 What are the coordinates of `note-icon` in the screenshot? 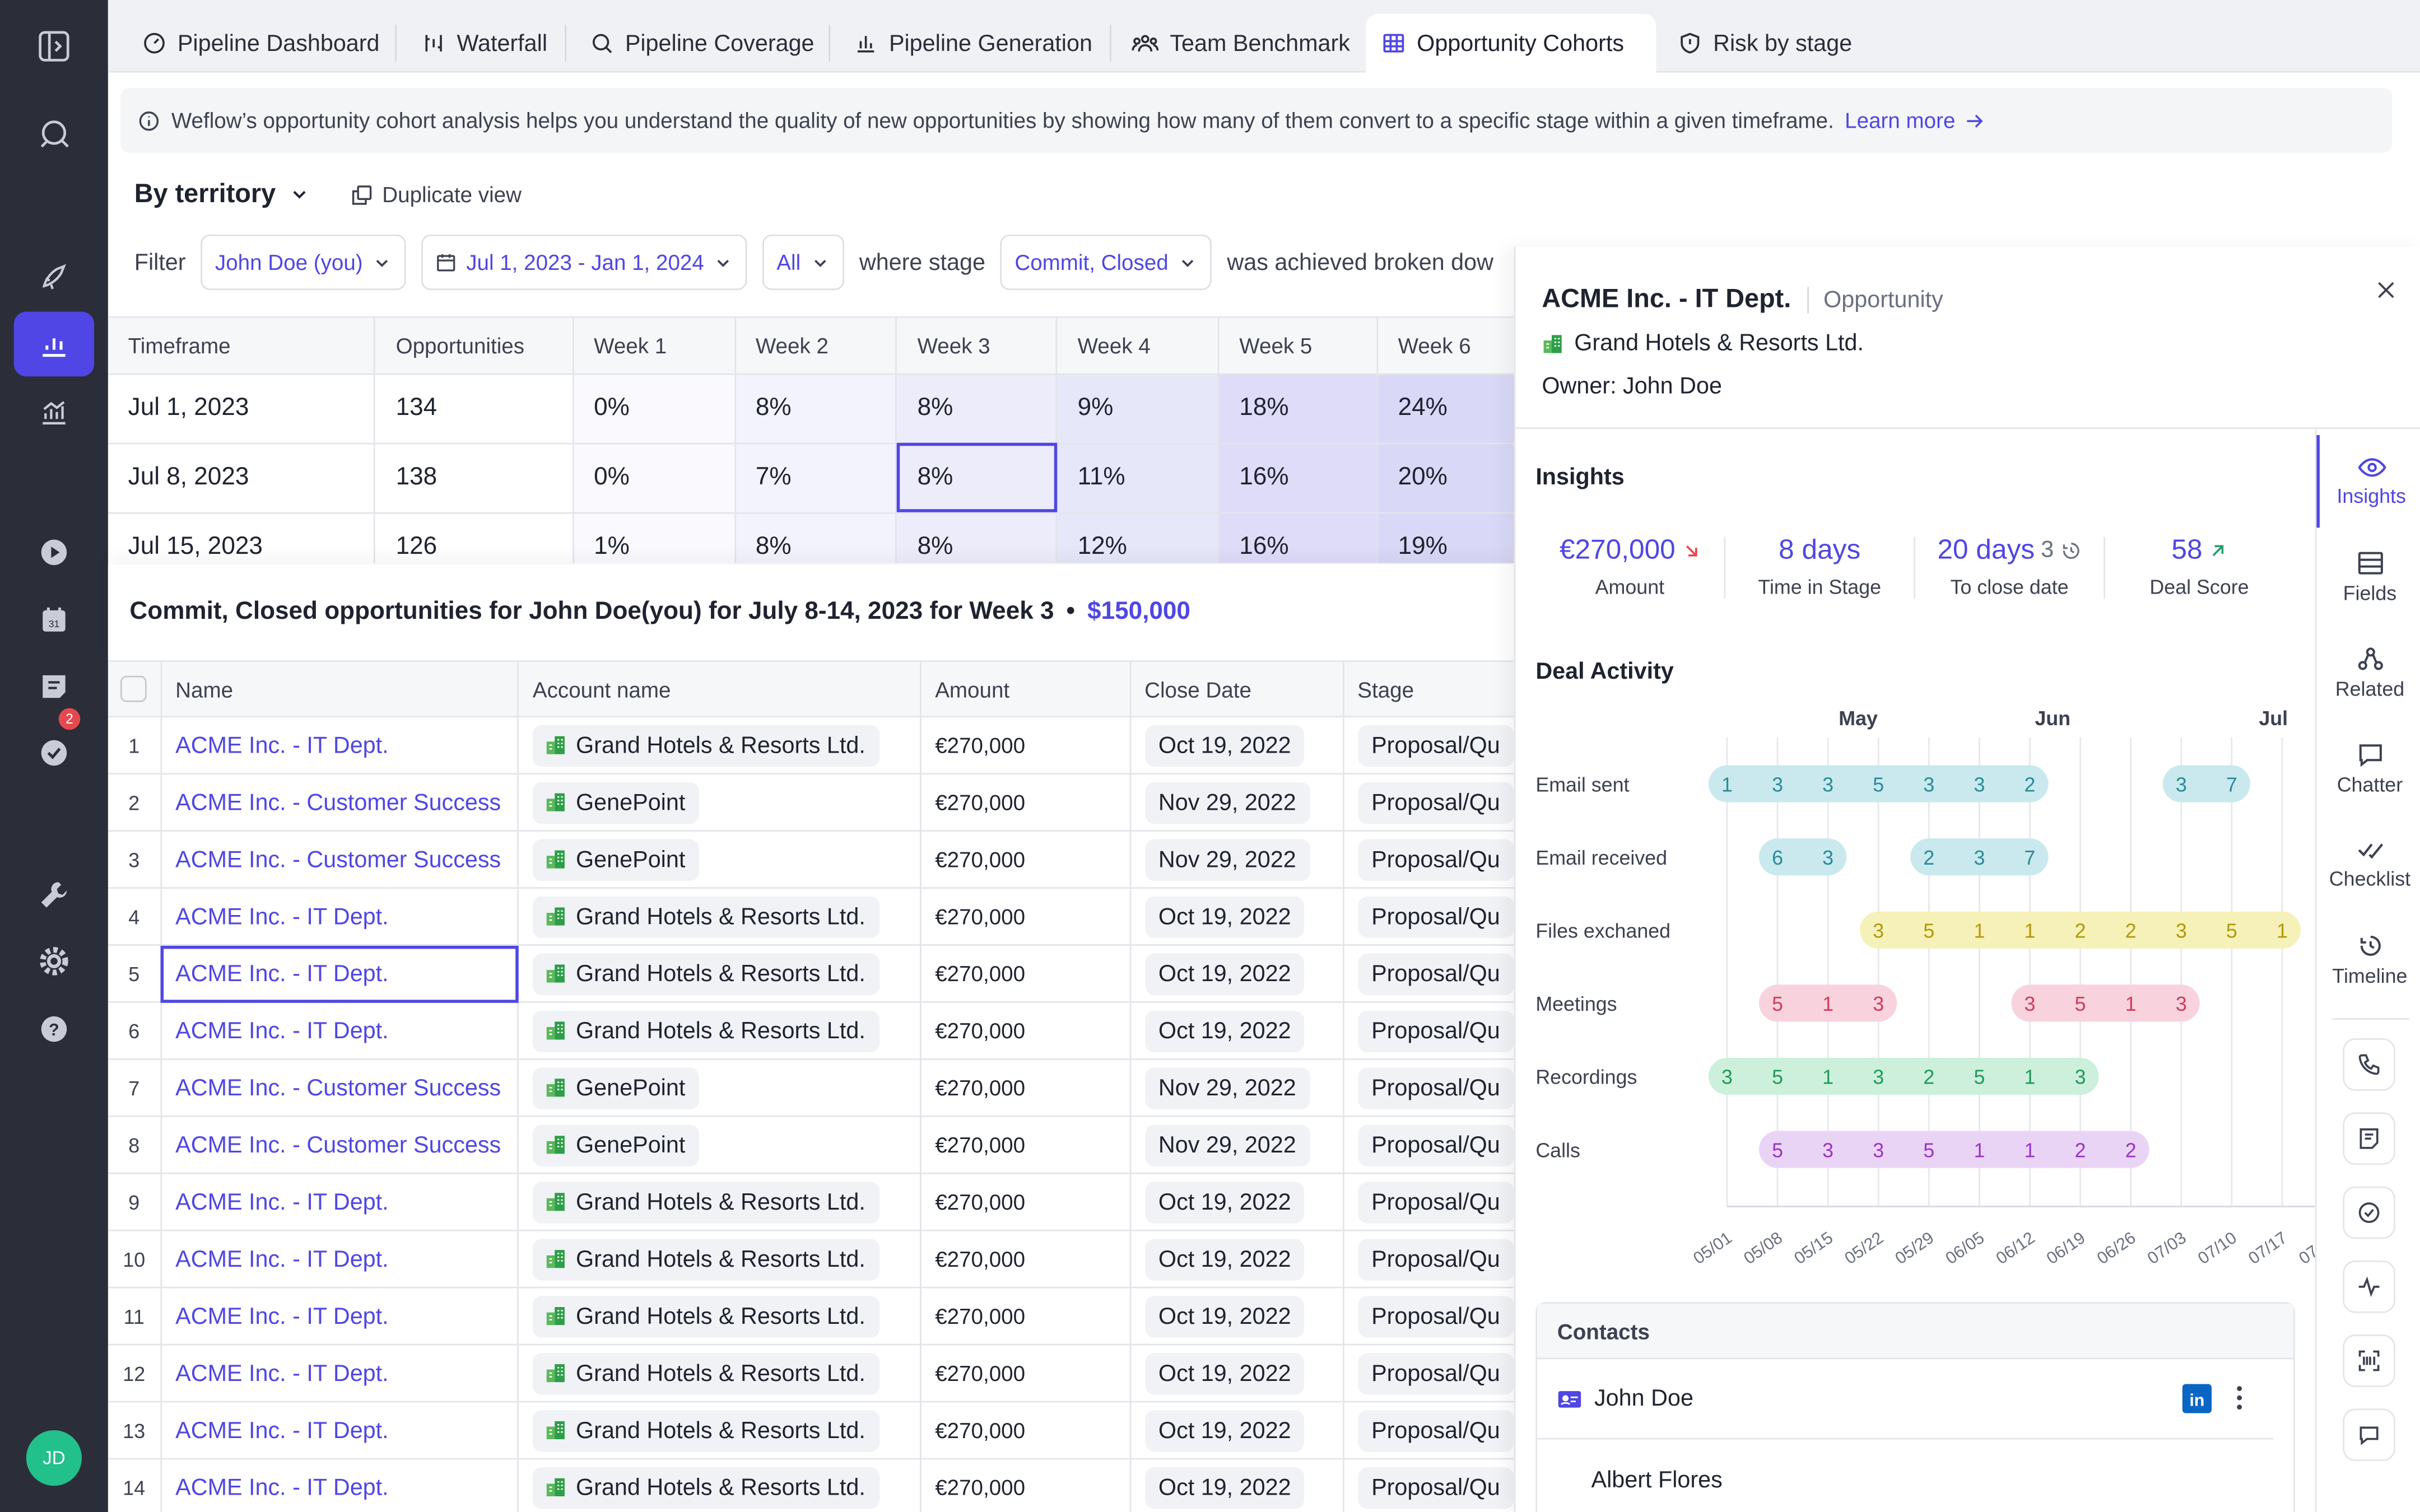 It's located at (2369, 1139).